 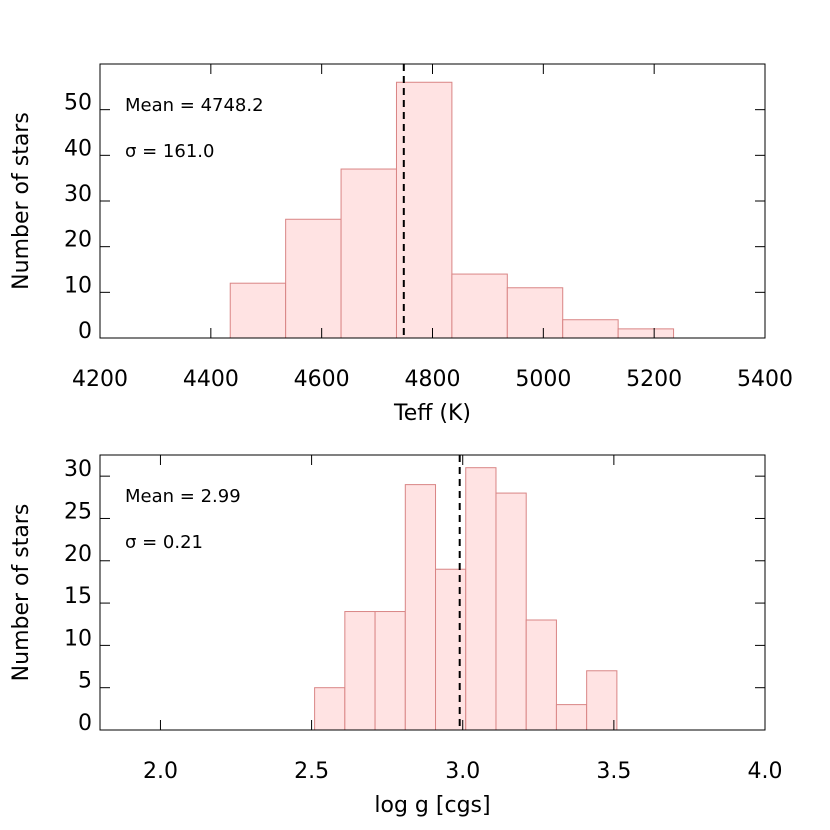 I want to click on x-tick-label: 3.5, so click(x=613, y=771).